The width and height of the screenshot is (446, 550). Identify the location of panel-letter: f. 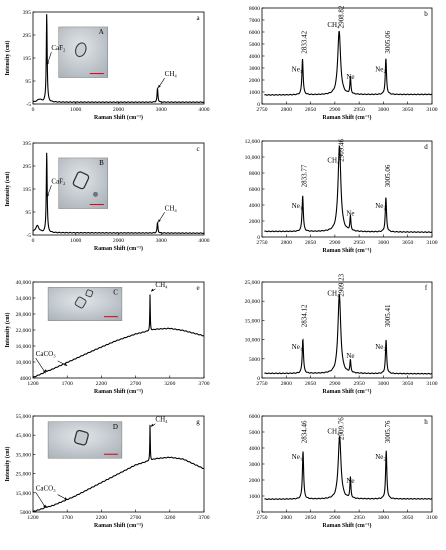
(426, 288).